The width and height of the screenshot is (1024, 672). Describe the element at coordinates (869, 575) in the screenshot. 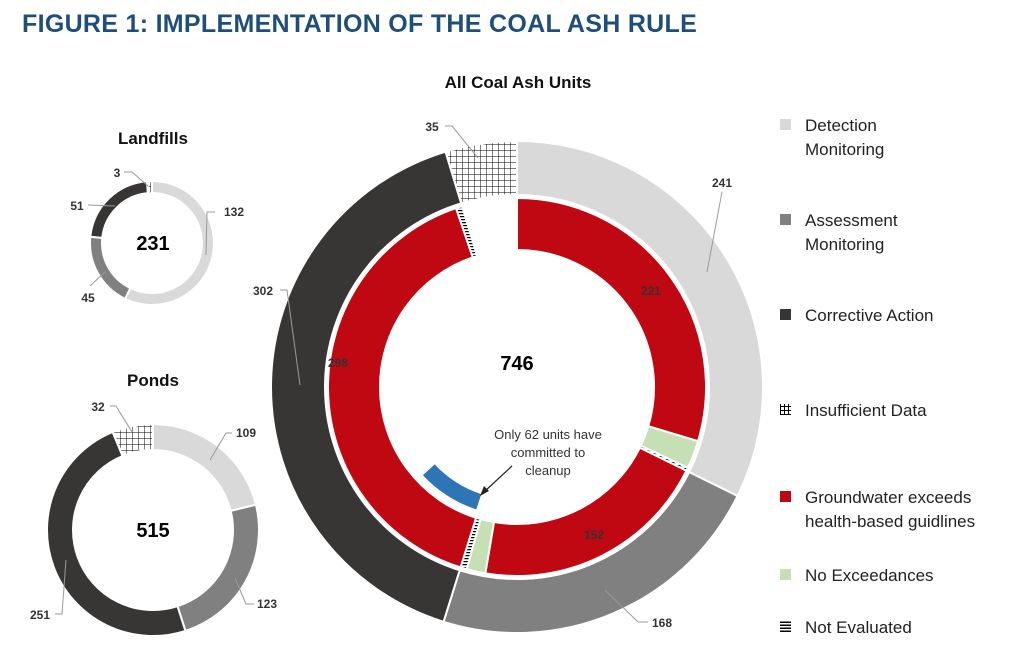

I see `legend-label: No Exceedances` at that location.